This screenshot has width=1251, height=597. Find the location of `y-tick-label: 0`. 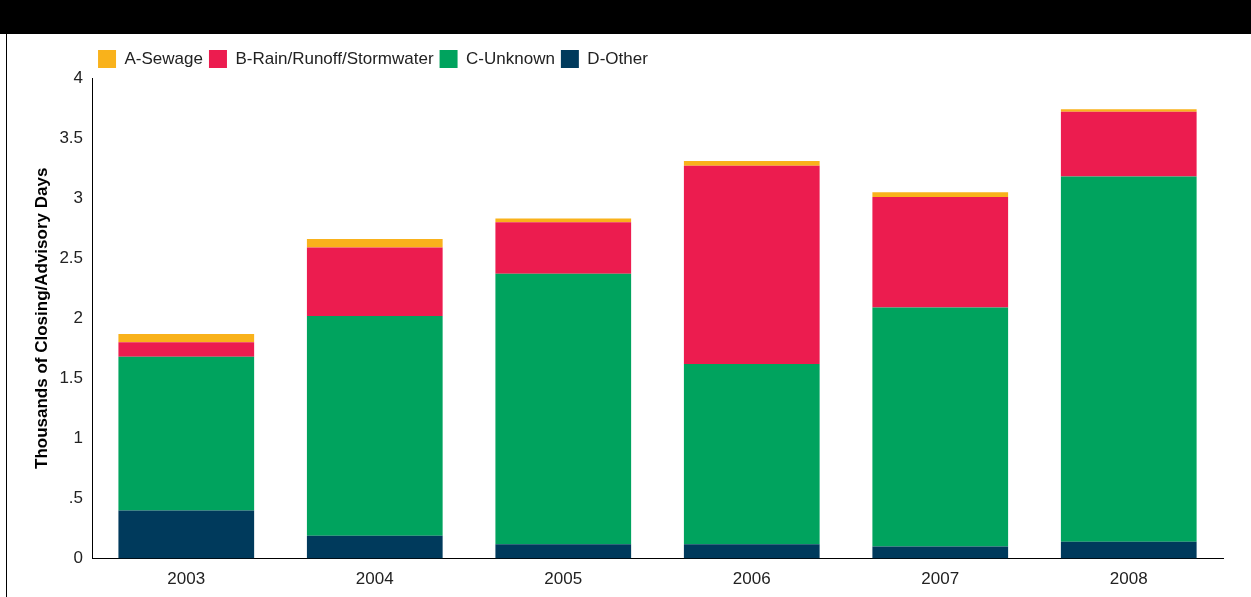

y-tick-label: 0 is located at coordinates (78, 558).